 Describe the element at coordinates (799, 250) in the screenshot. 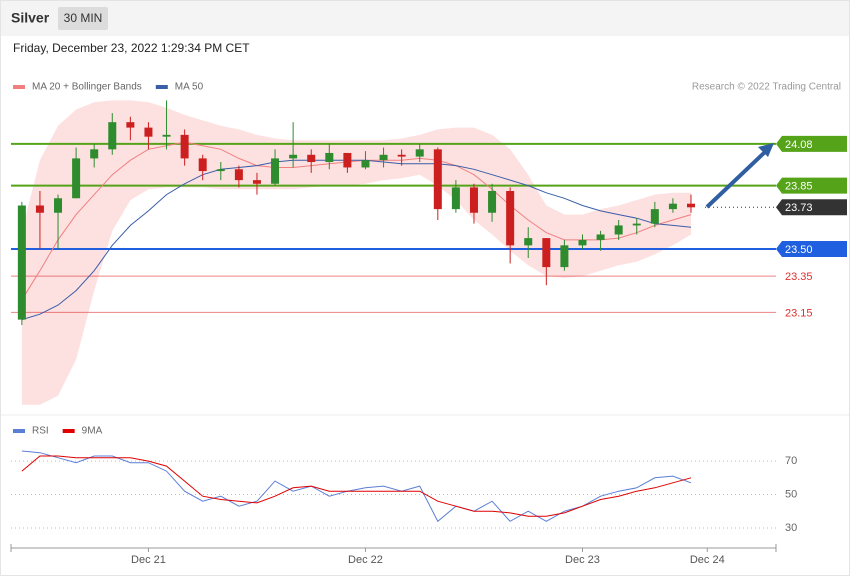

I see `level-label: 23.50` at that location.